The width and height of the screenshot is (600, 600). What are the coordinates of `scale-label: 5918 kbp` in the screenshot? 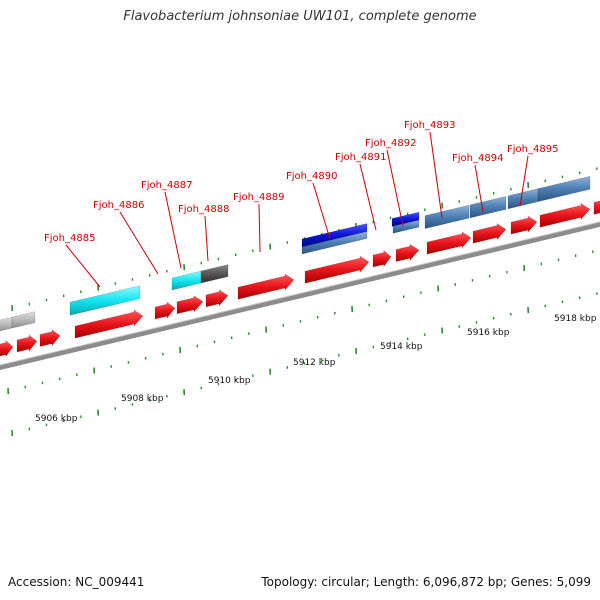 It's located at (575, 319).